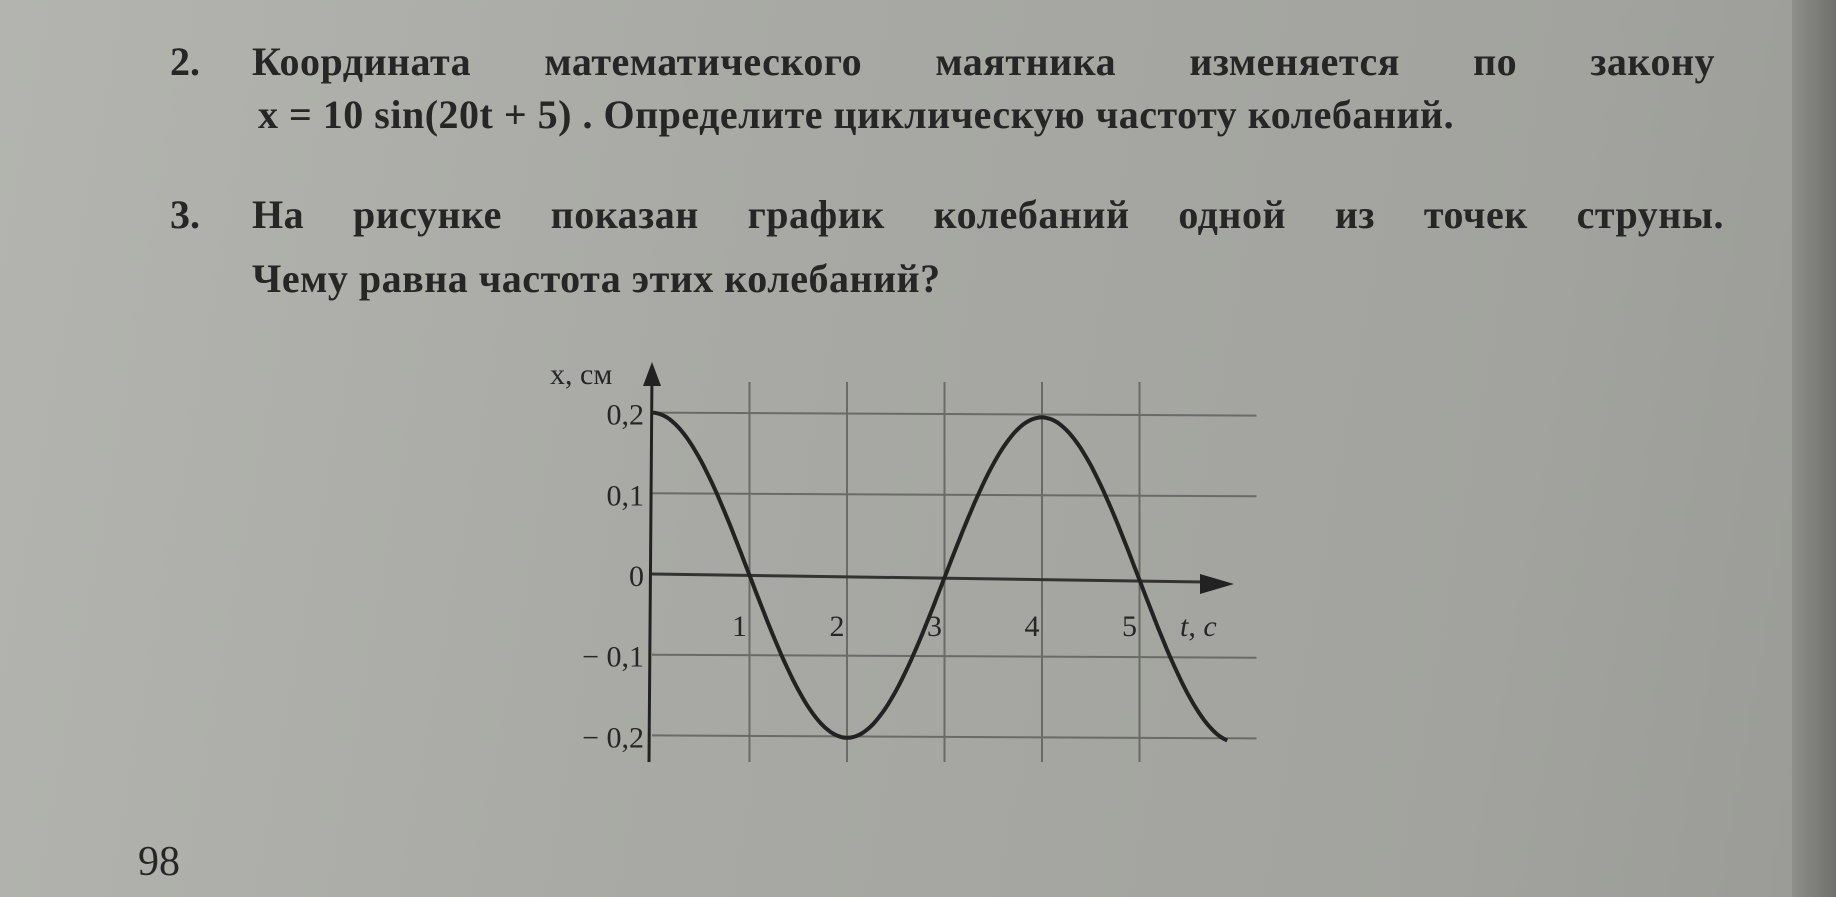 The width and height of the screenshot is (1836, 897). I want to click on x-axis-label: t, с, so click(1198, 626).